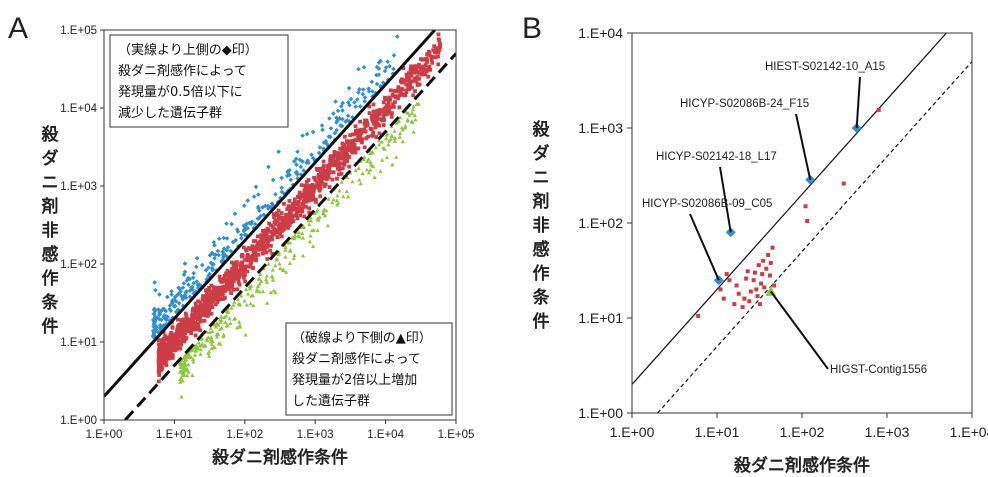  I want to click on panel-b-gene-label: HIEST-S02142-10_A15, so click(825, 67).